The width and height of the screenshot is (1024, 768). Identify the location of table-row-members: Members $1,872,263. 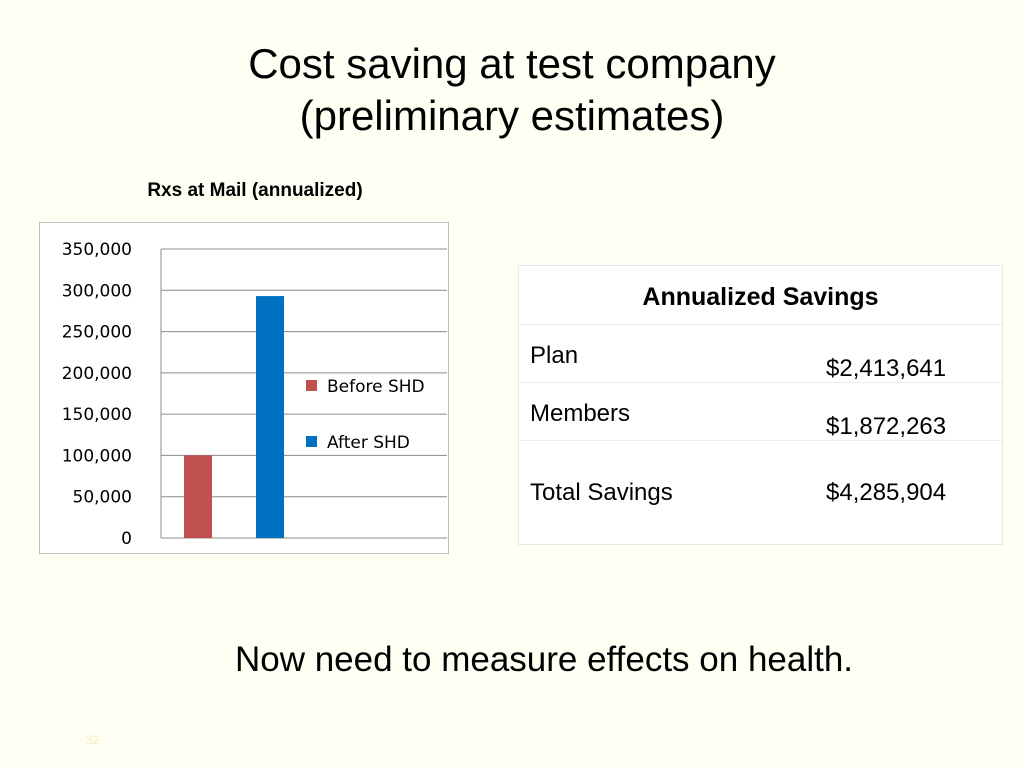
(760, 411).